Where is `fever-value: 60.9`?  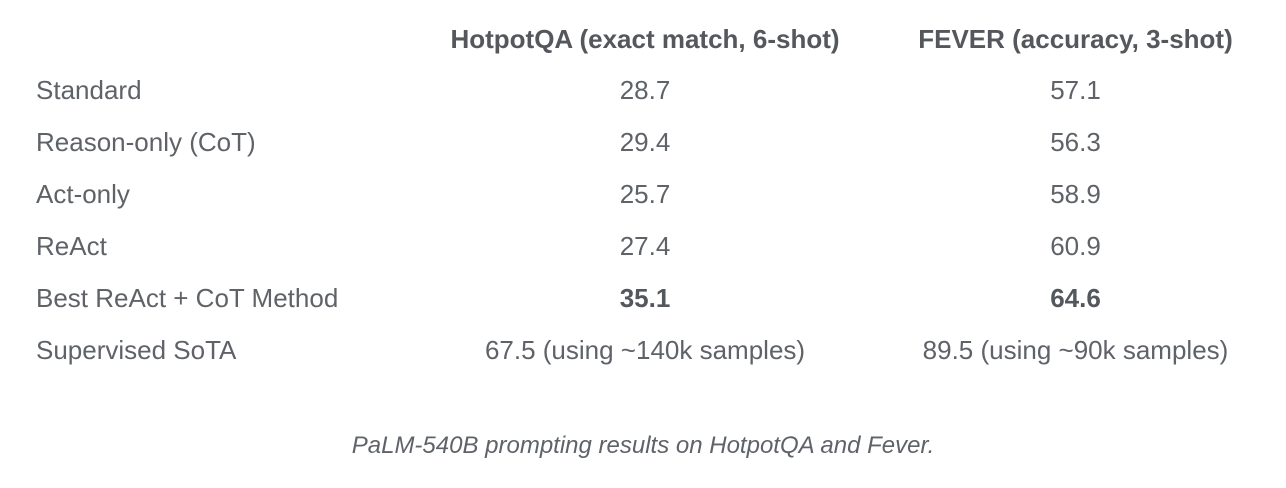
fever-value: 60.9 is located at coordinates (1075, 245).